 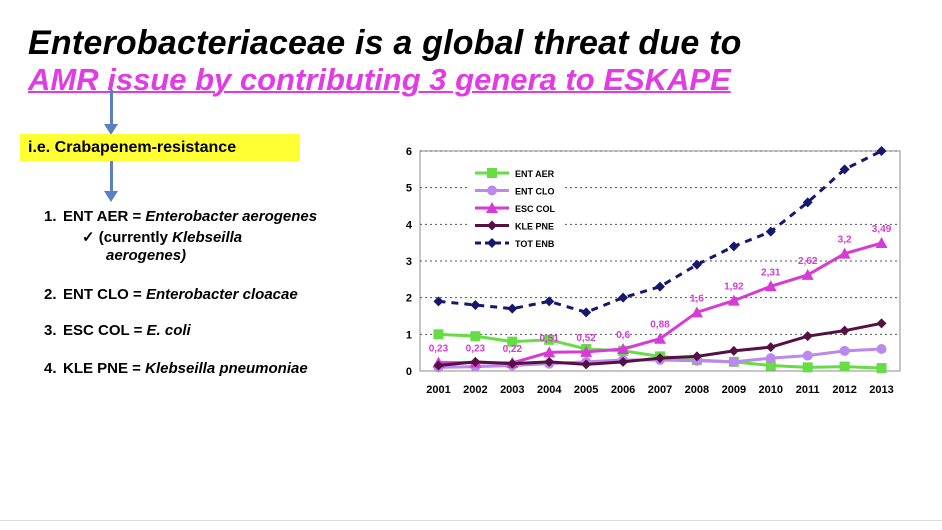 I want to click on x-tick-label: 2009, so click(x=734, y=390).